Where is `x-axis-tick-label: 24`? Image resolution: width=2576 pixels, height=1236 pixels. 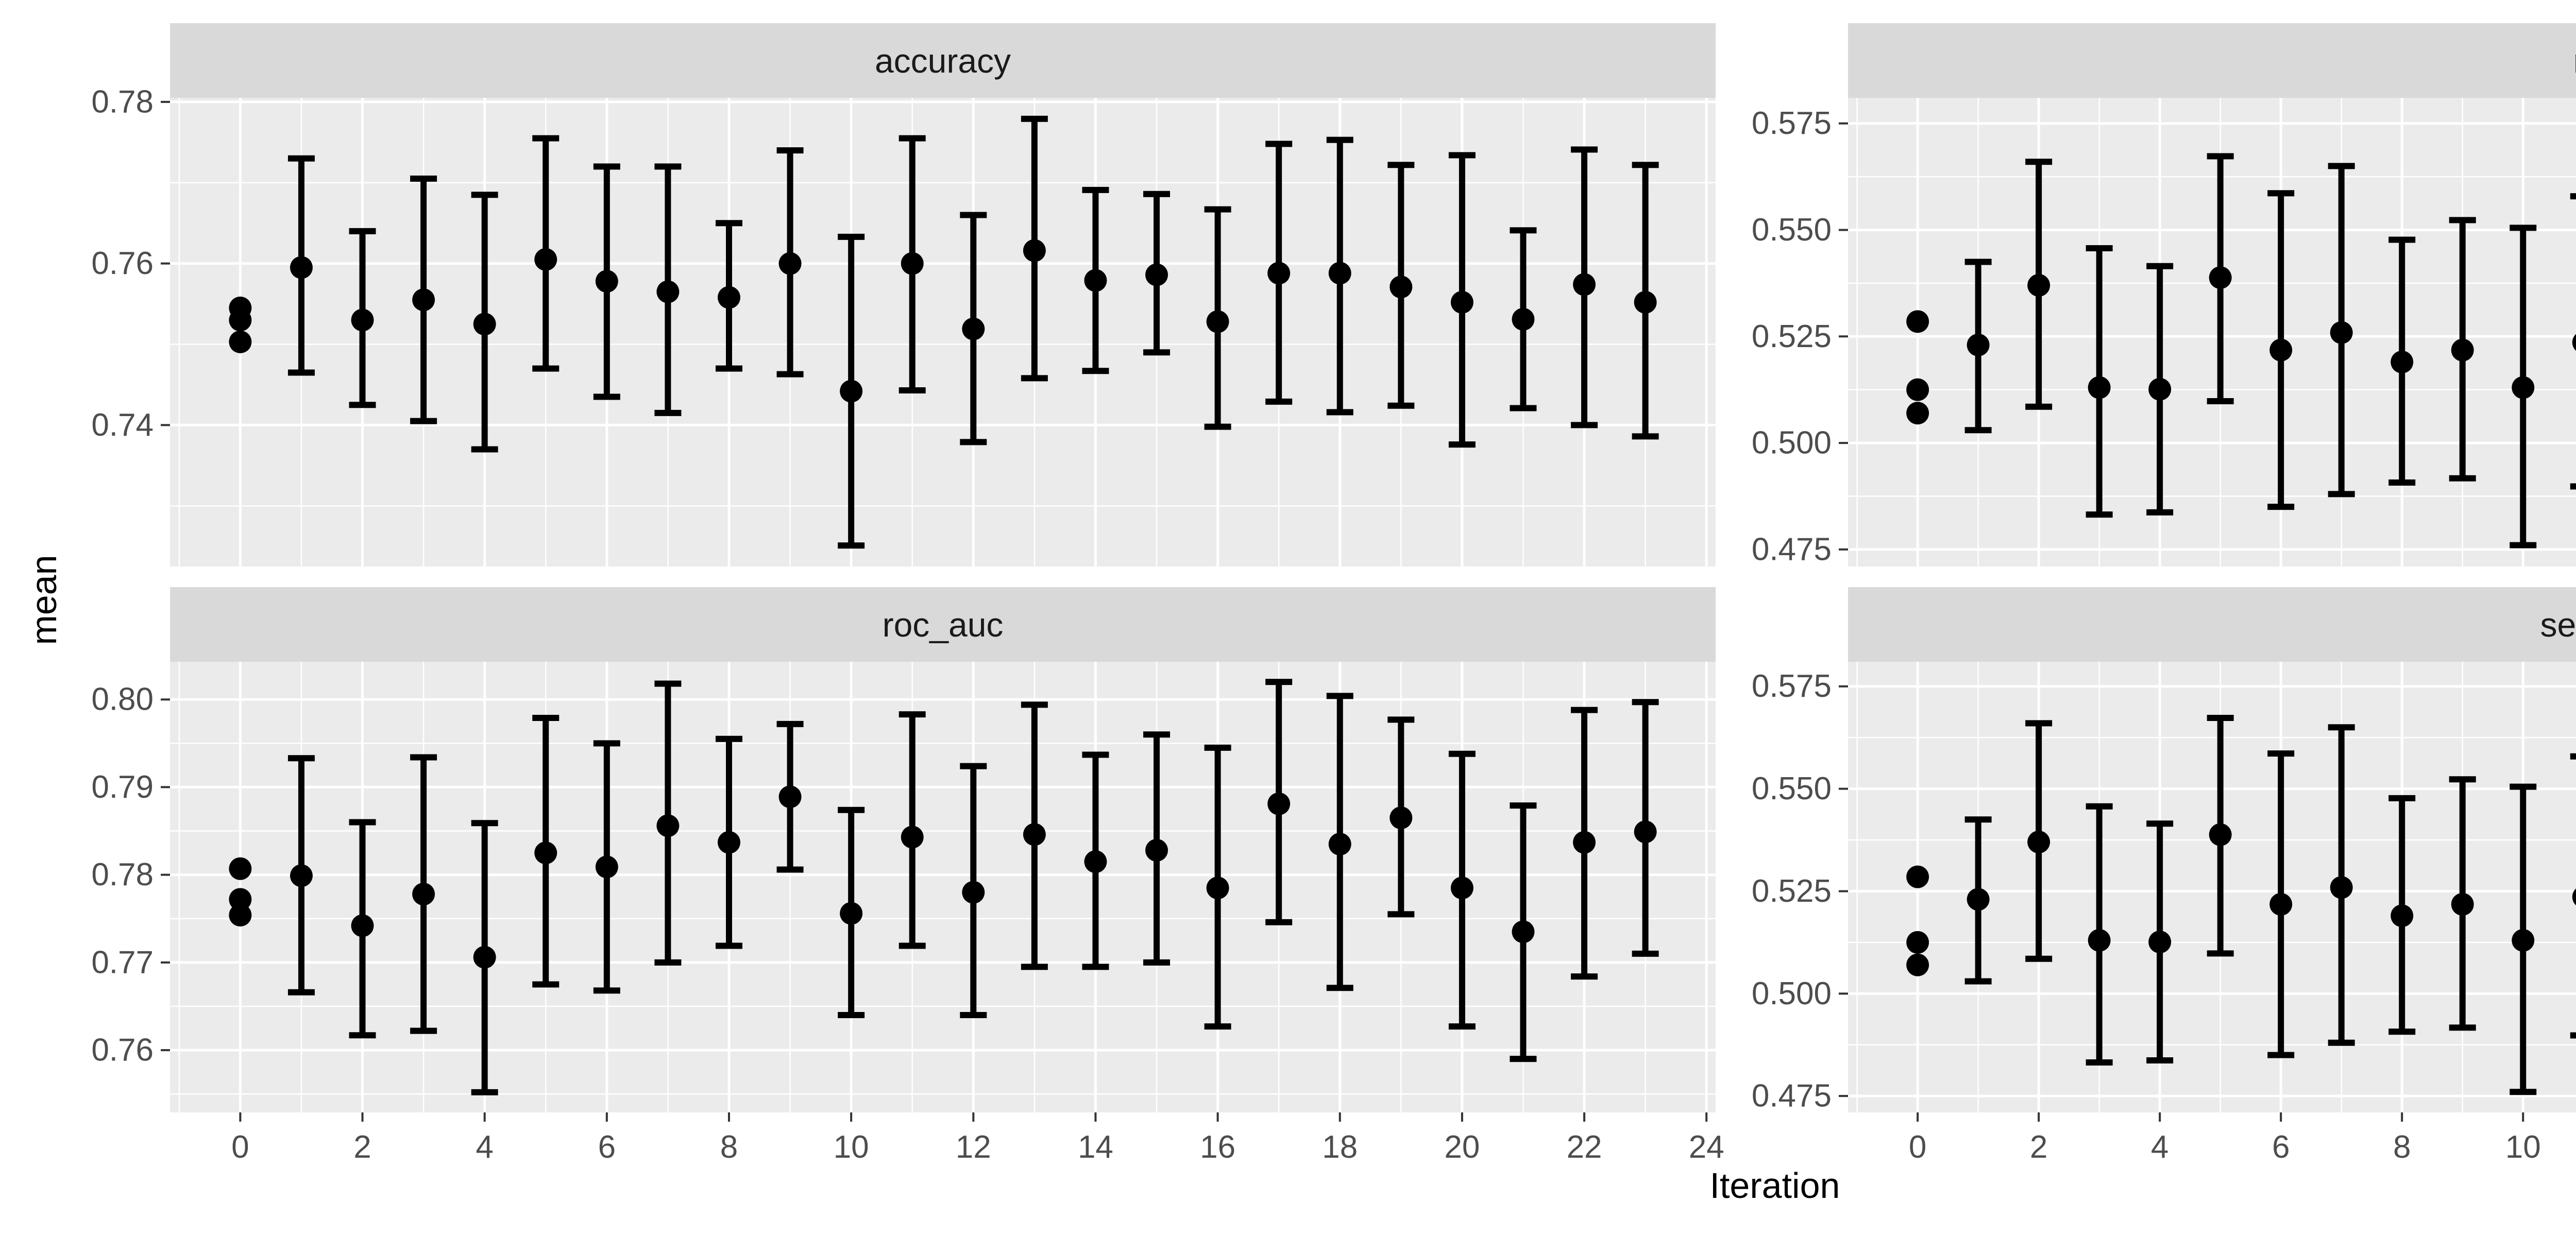
x-axis-tick-label: 24 is located at coordinates (1707, 1147).